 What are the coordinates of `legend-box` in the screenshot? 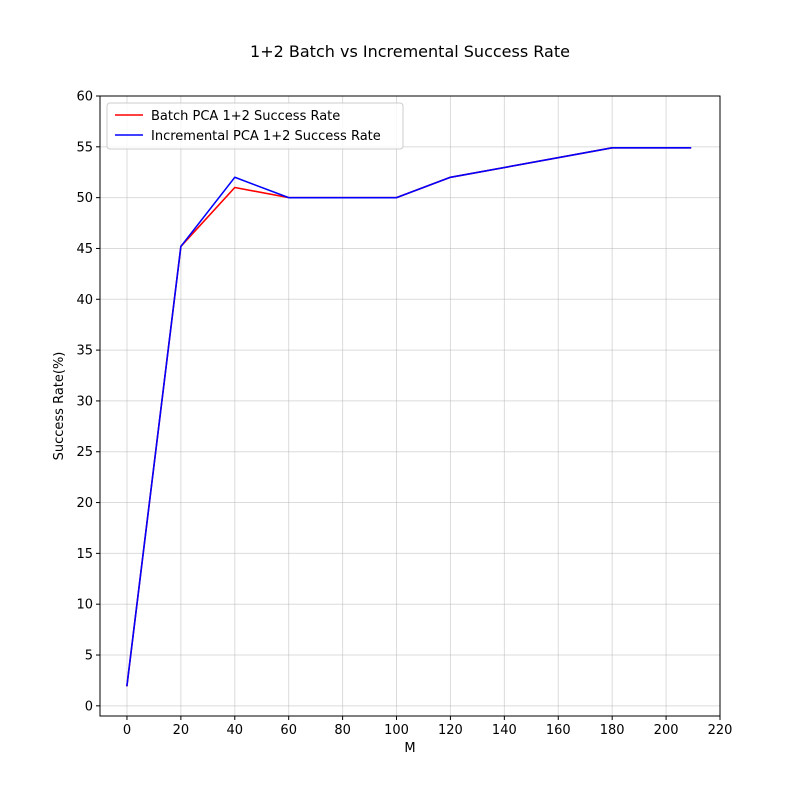 It's located at (255, 126).